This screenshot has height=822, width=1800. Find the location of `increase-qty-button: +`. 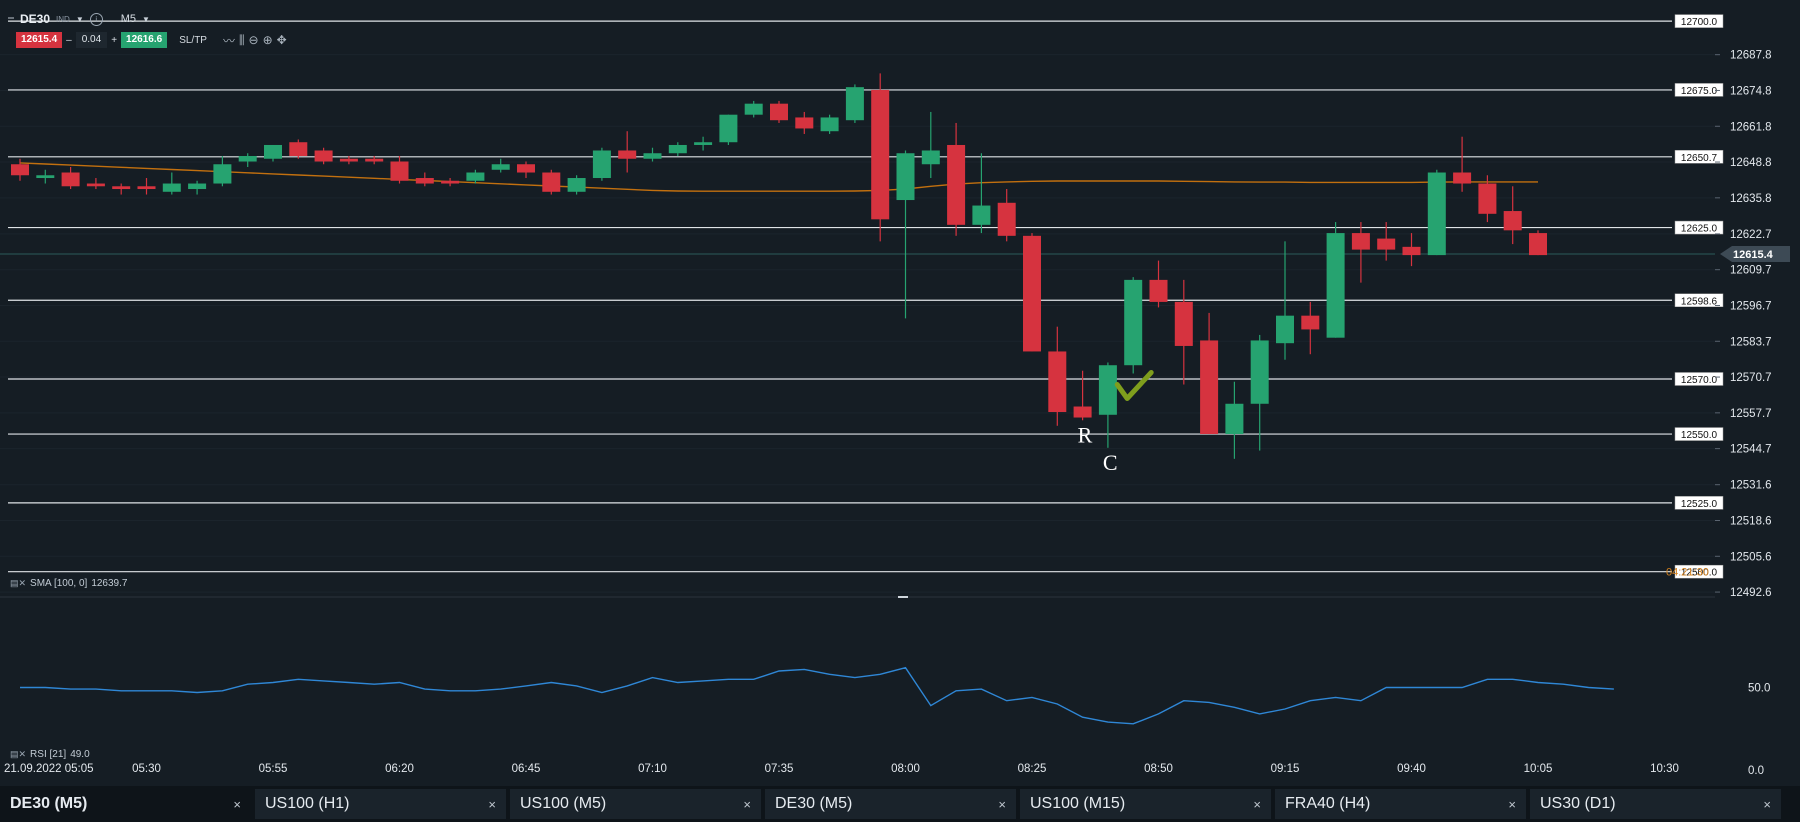

increase-qty-button: + is located at coordinates (114, 40).